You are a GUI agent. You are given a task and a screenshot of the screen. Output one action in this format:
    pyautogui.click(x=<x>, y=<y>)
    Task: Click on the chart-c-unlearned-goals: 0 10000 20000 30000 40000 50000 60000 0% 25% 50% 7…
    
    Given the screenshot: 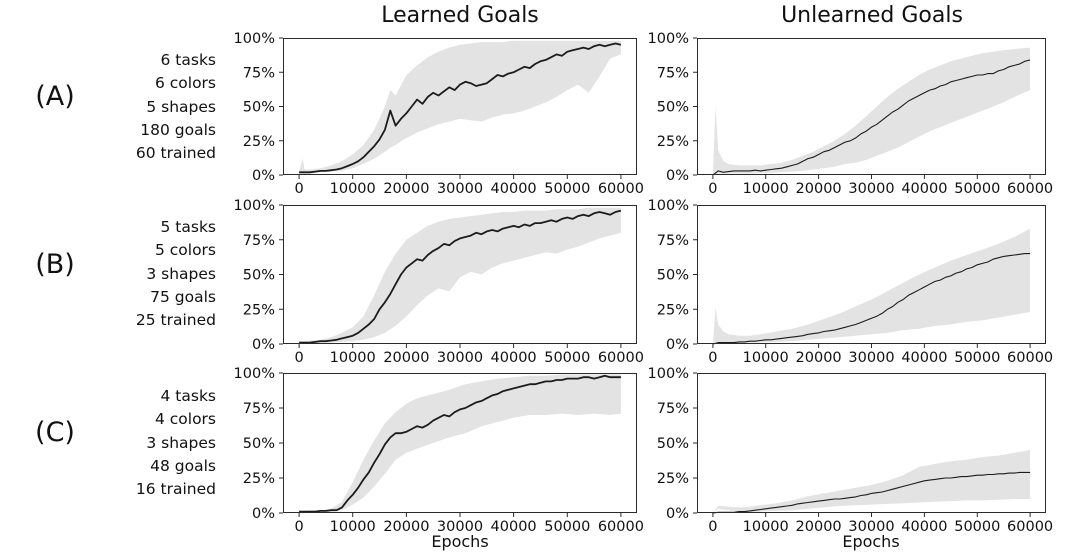 What is the action you would take?
    pyautogui.click(x=851, y=450)
    